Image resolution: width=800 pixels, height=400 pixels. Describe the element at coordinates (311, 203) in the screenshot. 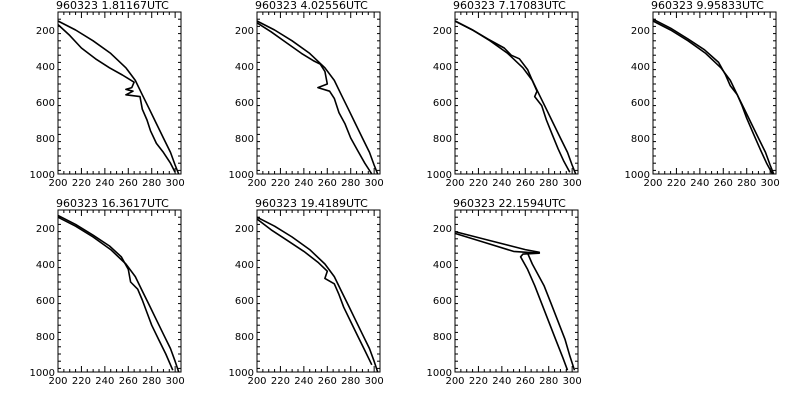

I see `panel-title: 960323 19.4189UTC` at that location.